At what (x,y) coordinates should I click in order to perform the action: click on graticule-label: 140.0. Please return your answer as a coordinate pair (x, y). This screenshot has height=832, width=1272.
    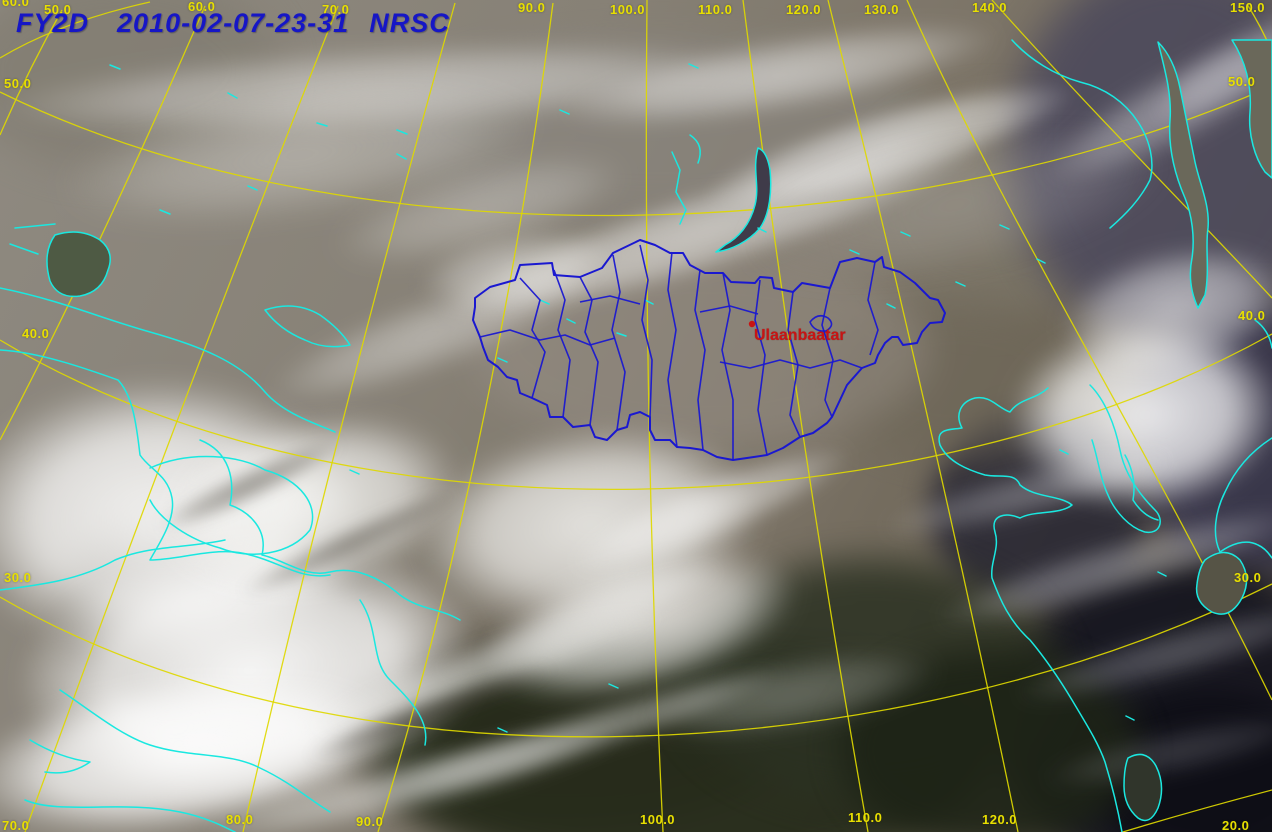
    Looking at the image, I should click on (990, 7).